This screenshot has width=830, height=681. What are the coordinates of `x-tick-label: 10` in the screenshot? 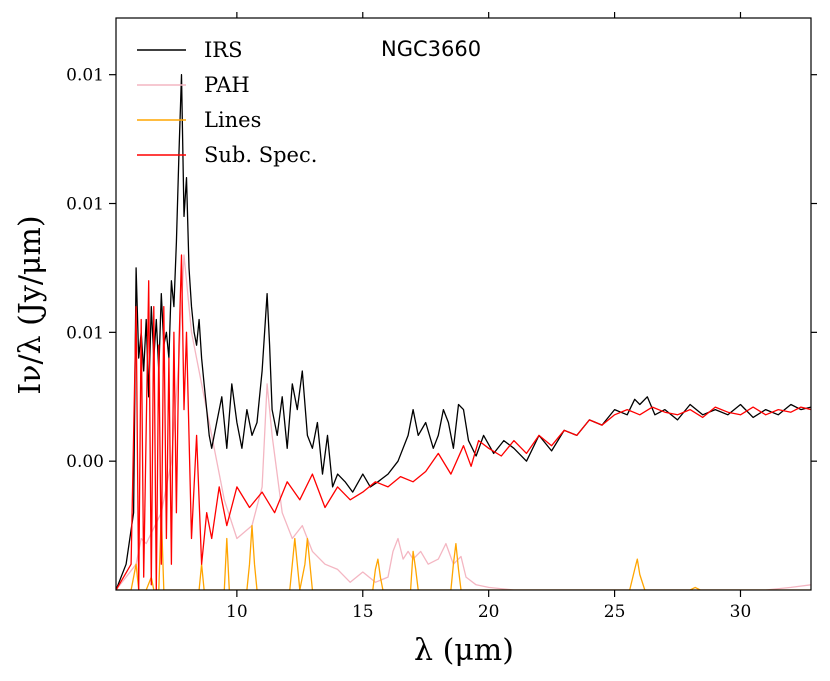 It's located at (237, 612).